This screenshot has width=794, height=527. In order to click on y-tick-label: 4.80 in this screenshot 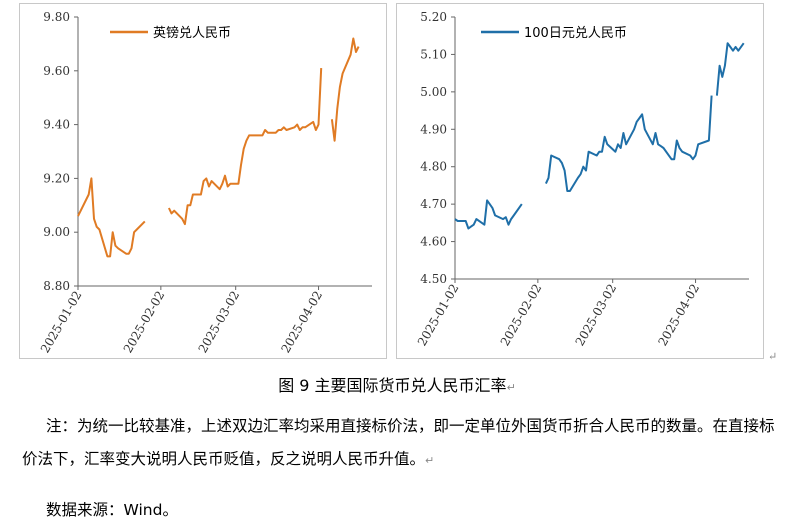, I will do `click(433, 167)`.